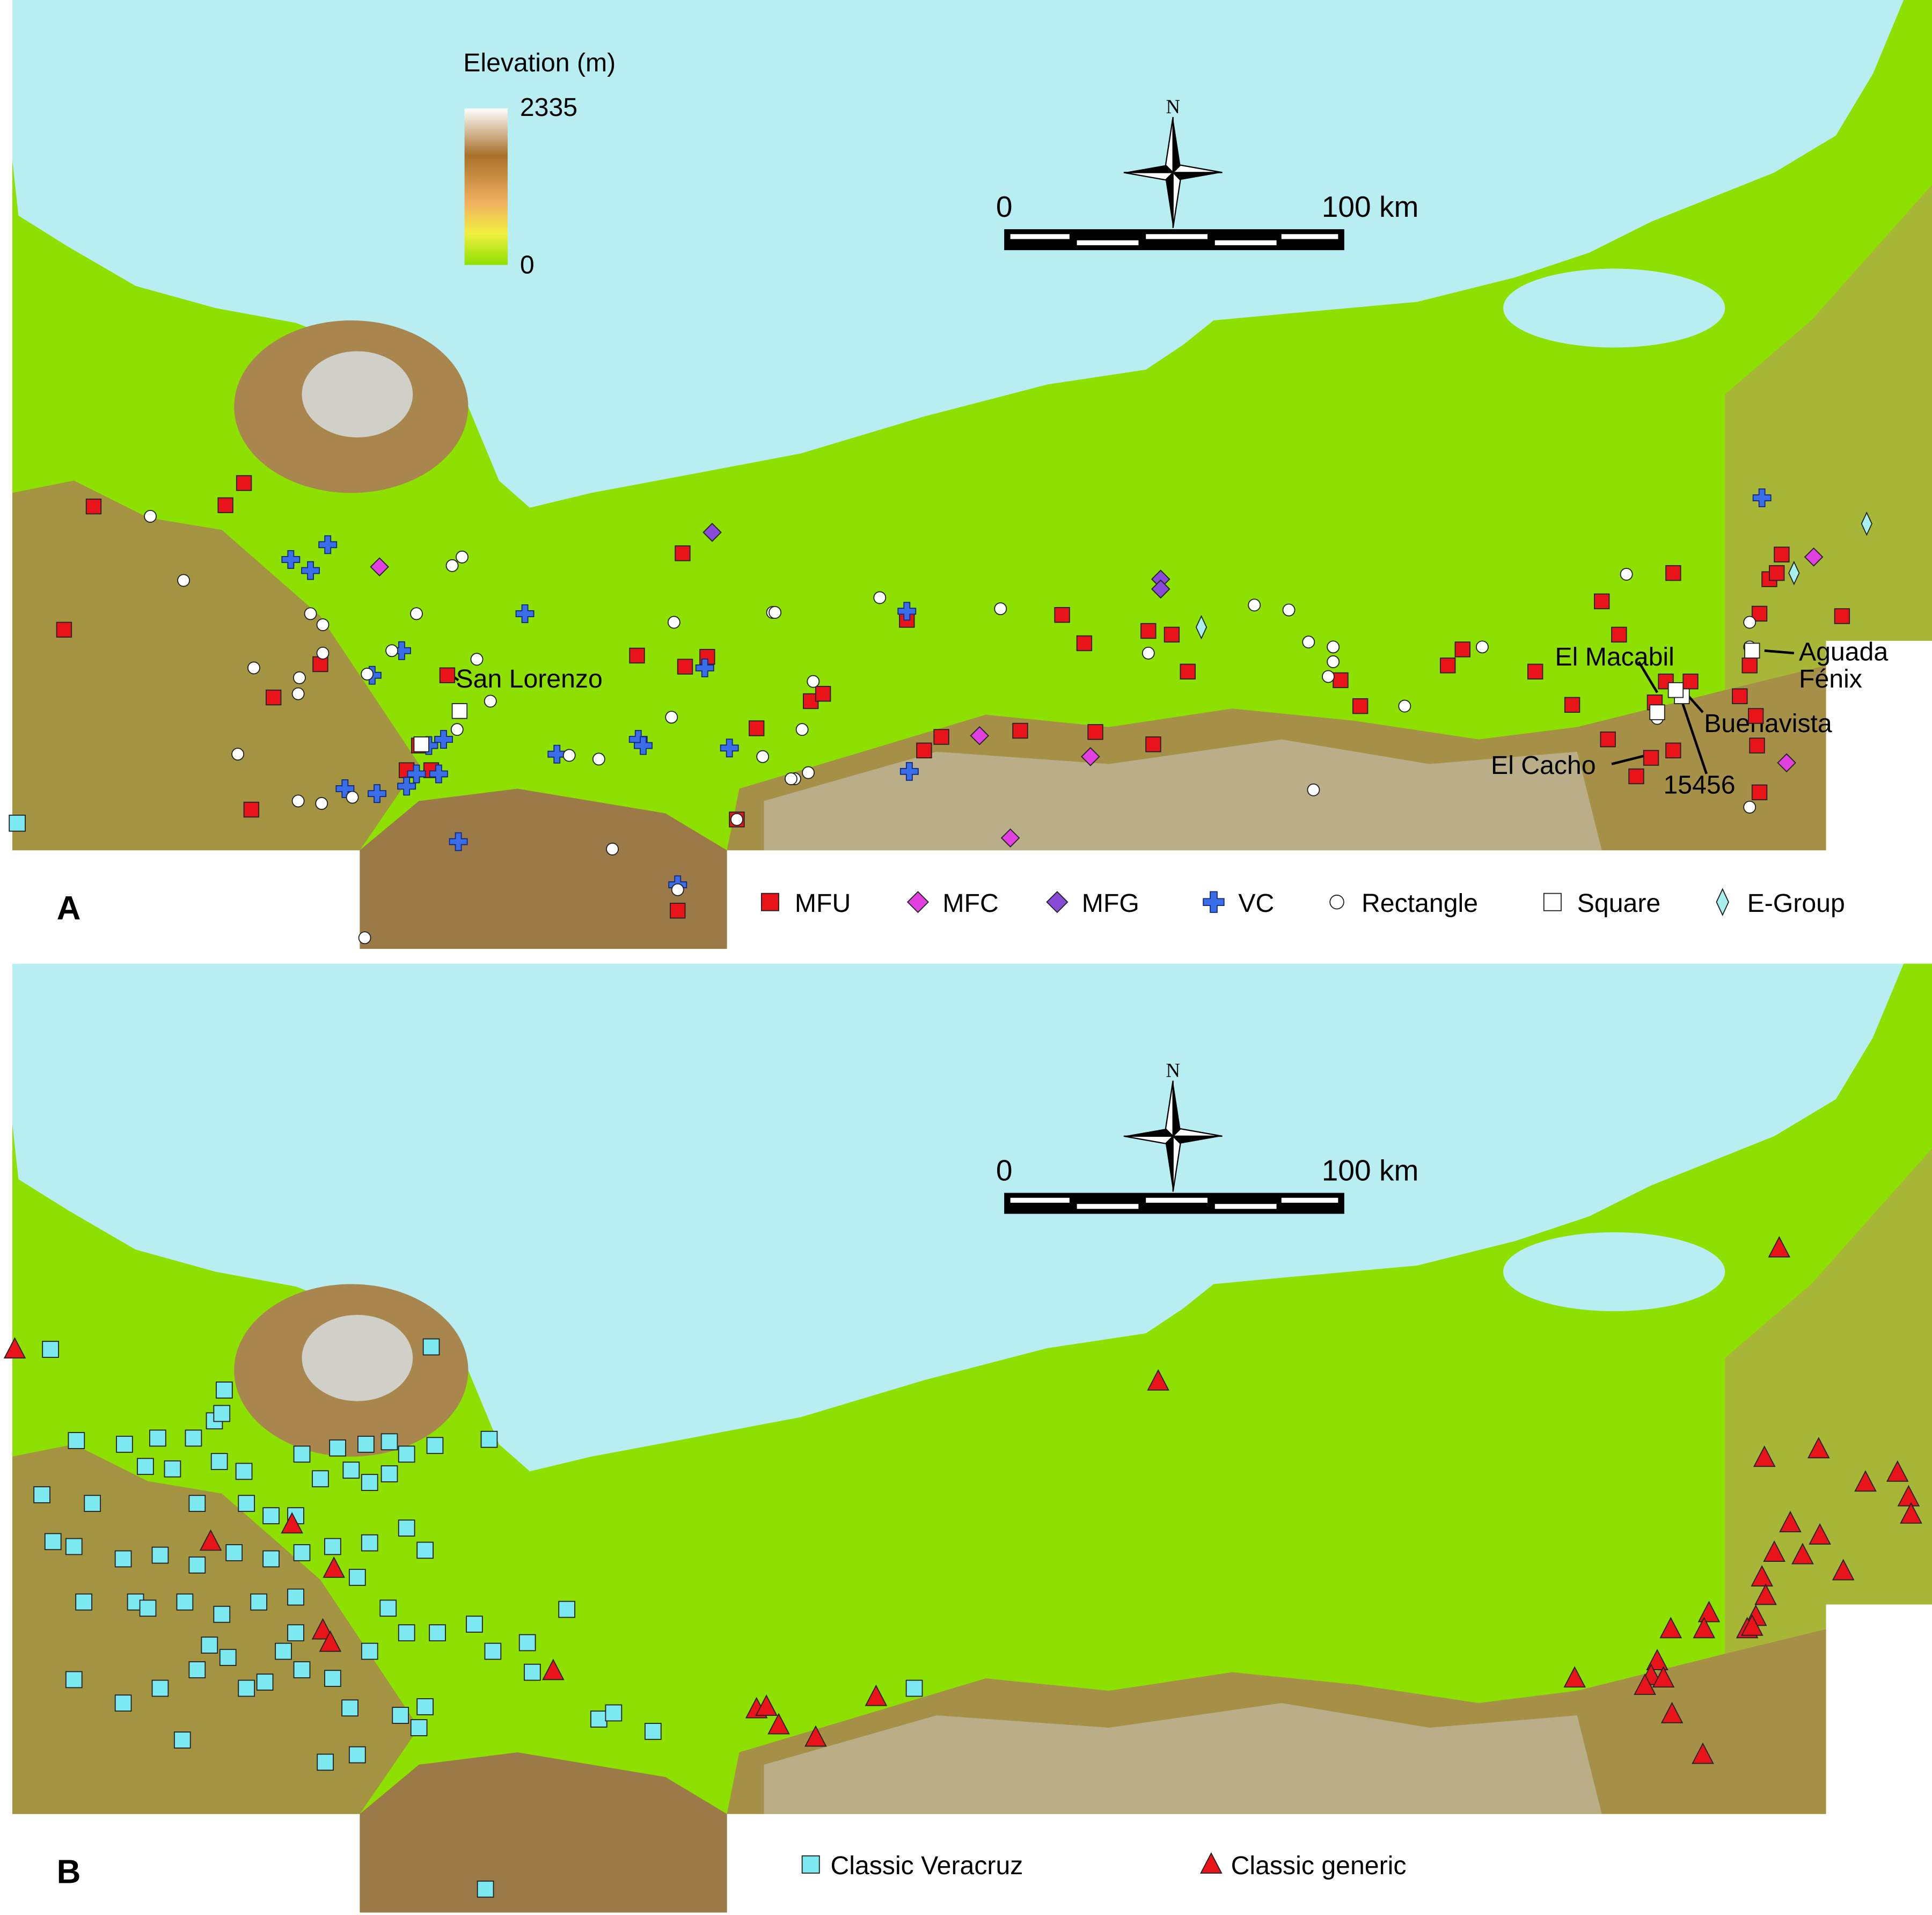 The image size is (1932, 1915). I want to click on elevation-title: Elevation (m), so click(539, 62).